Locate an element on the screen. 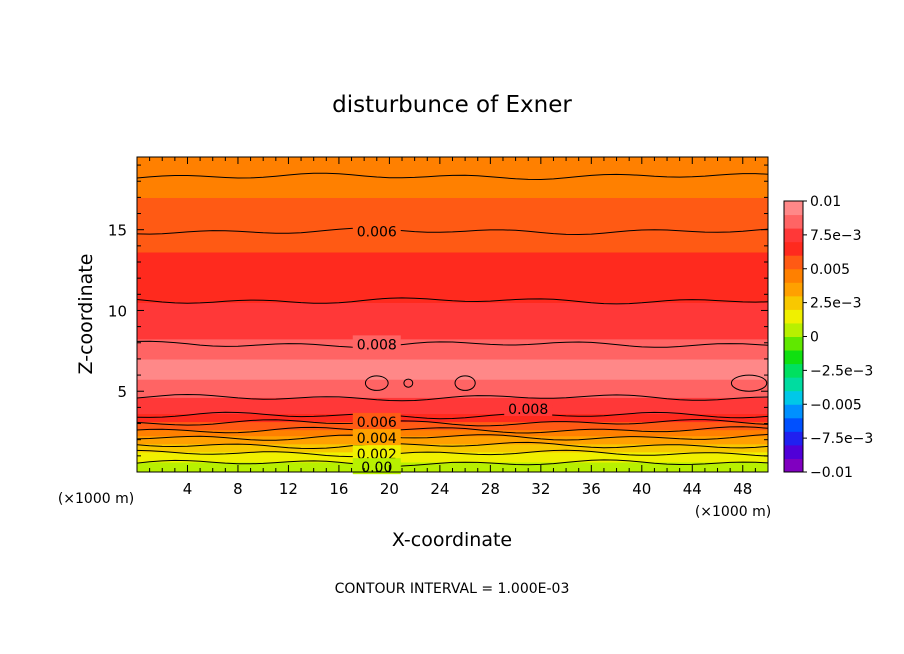  y-axis-label: Z-coordinate is located at coordinates (86, 314).